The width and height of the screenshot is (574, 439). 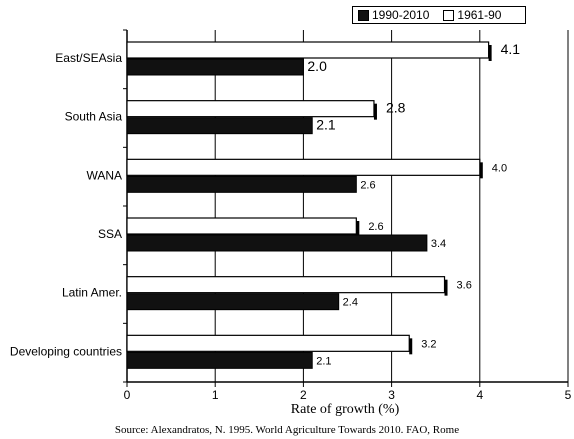 What do you see at coordinates (479, 15) in the screenshot?
I see `legend-label-1961-90: 1961-90` at bounding box center [479, 15].